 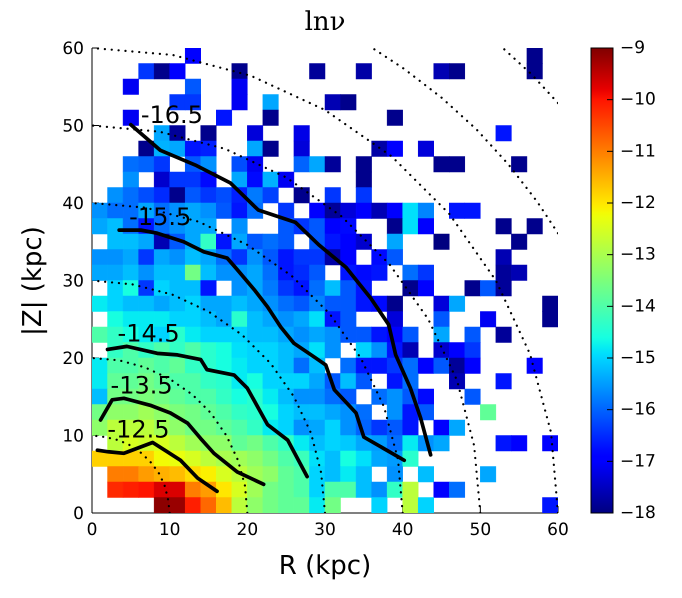 I want to click on x-tick-label: 20, so click(x=247, y=530).